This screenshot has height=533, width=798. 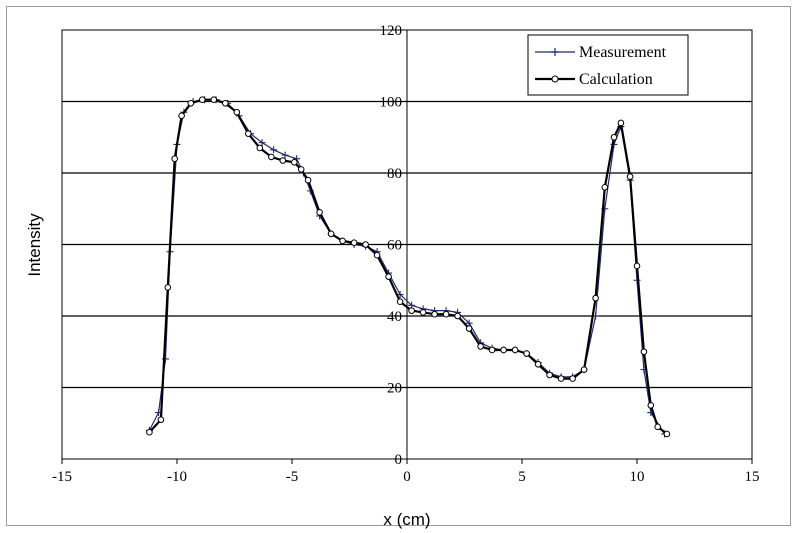 What do you see at coordinates (616, 79) in the screenshot?
I see `legend-calculation-label: Calculation` at bounding box center [616, 79].